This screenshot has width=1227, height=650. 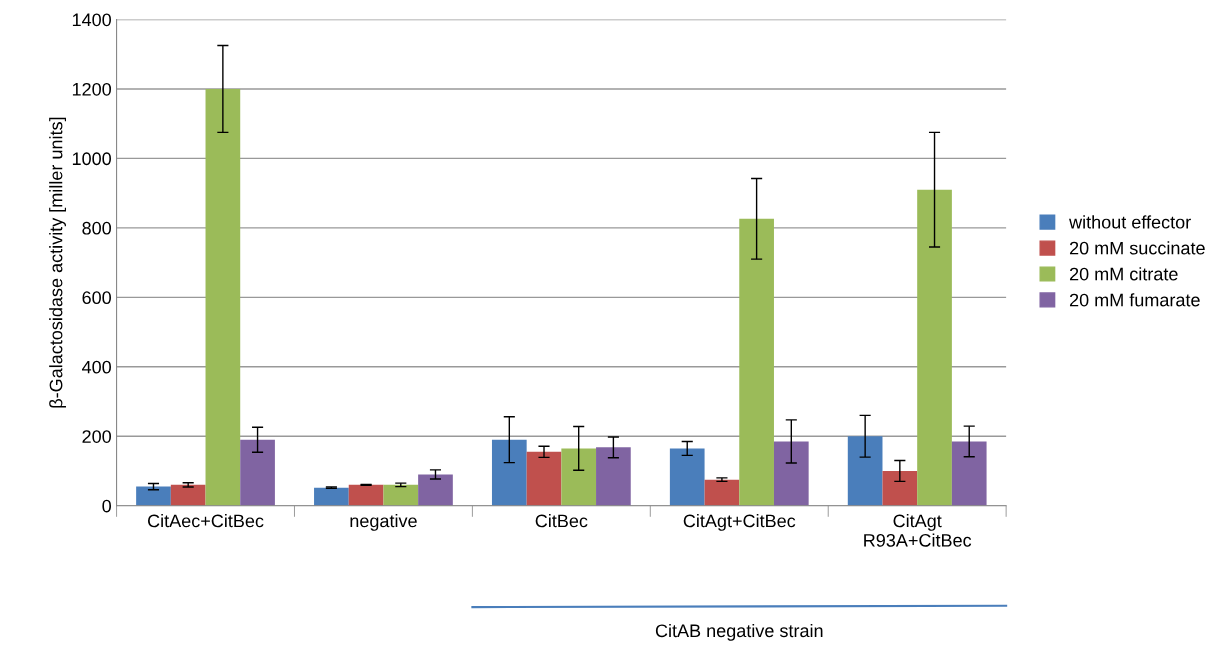 What do you see at coordinates (106, 506) in the screenshot?
I see `y-tick-label: 0` at bounding box center [106, 506].